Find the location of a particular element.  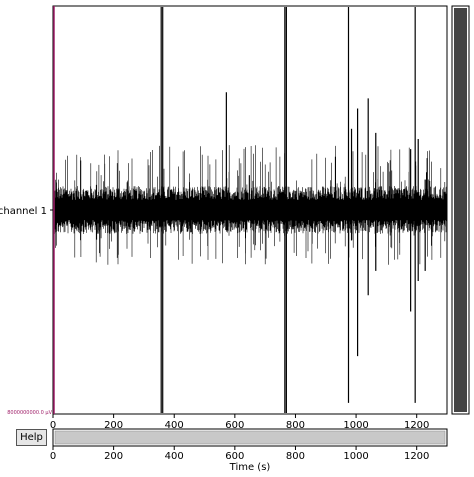

top-axis-tick-label: 600 is located at coordinates (234, 425).